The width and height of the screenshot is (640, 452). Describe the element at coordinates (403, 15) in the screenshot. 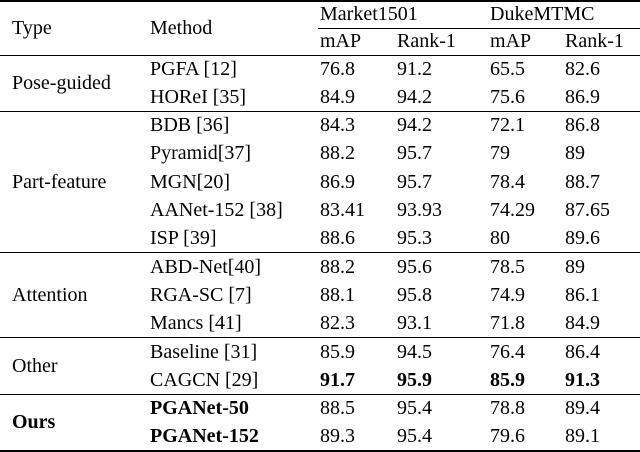

I see `col-header-market1501: Market1501` at that location.